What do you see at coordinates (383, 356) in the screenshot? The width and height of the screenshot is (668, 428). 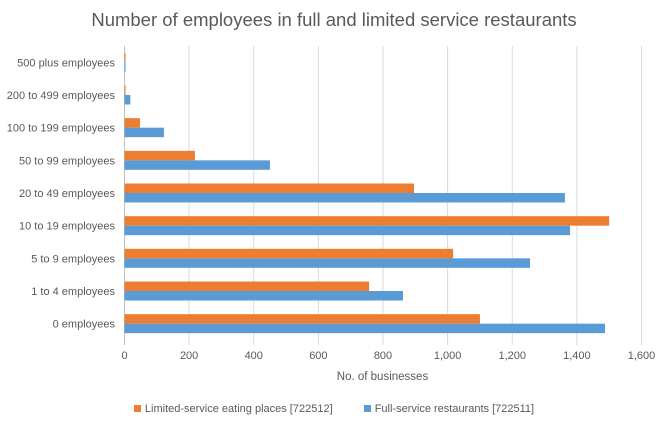 I see `x-tick-label: 800` at bounding box center [383, 356].